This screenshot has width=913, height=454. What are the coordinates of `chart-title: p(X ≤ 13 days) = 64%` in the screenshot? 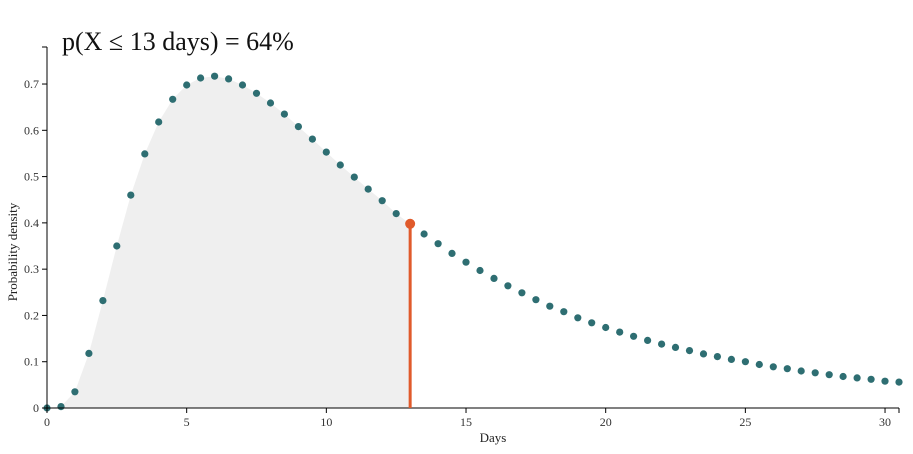 It's located at (178, 41).